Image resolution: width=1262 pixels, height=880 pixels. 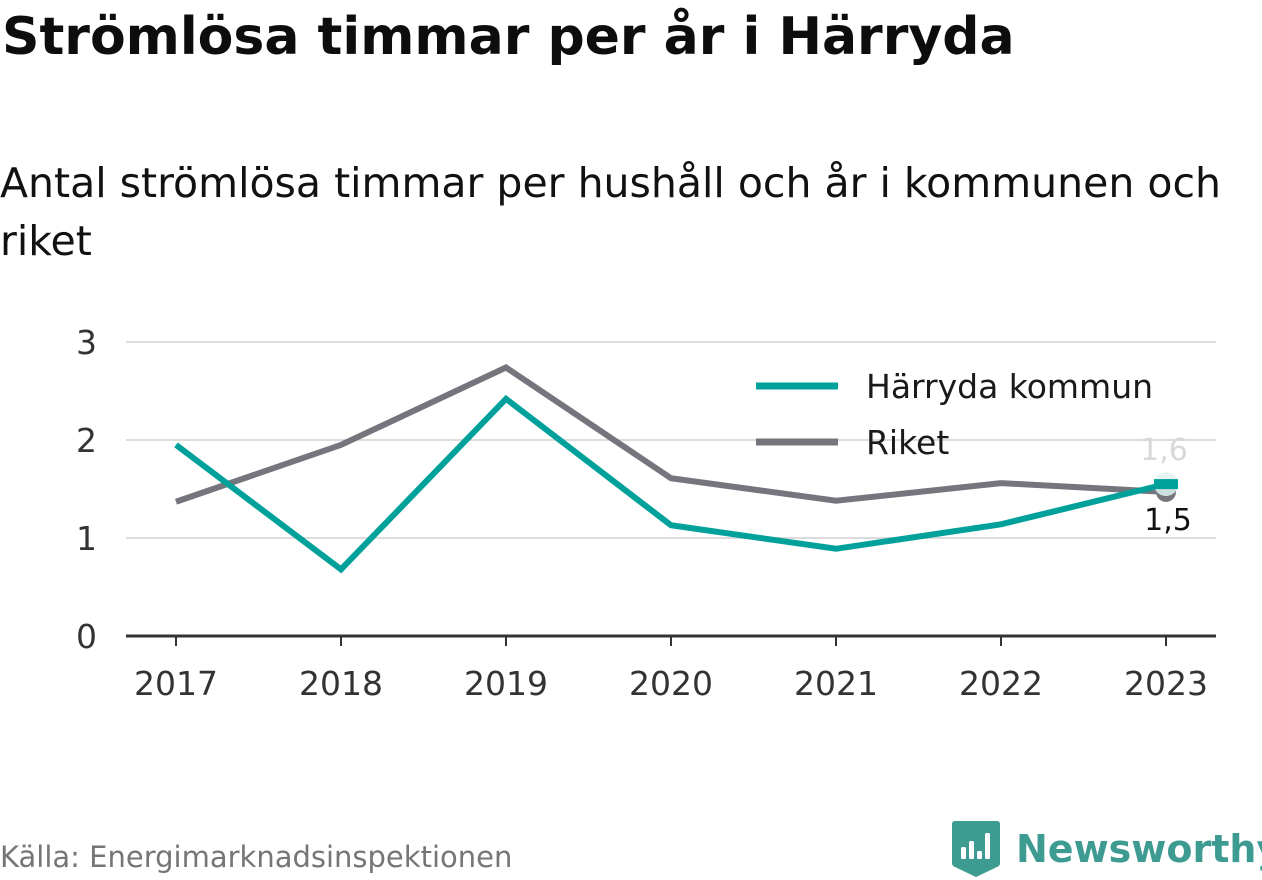 What do you see at coordinates (671, 683) in the screenshot?
I see `x-tick-label: 2020` at bounding box center [671, 683].